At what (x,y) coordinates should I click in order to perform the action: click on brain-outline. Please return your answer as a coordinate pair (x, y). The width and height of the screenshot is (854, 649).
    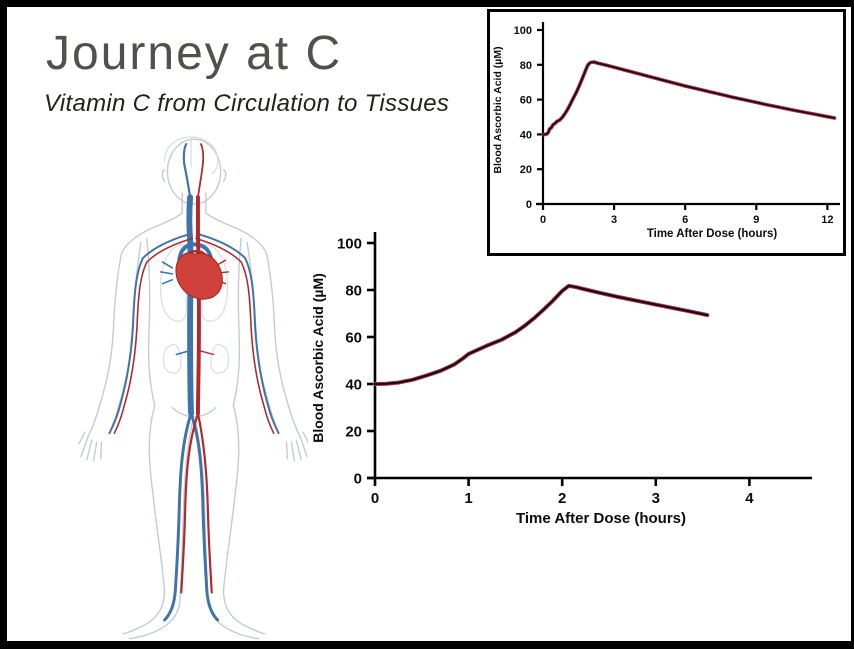
    Looking at the image, I should click on (191, 155).